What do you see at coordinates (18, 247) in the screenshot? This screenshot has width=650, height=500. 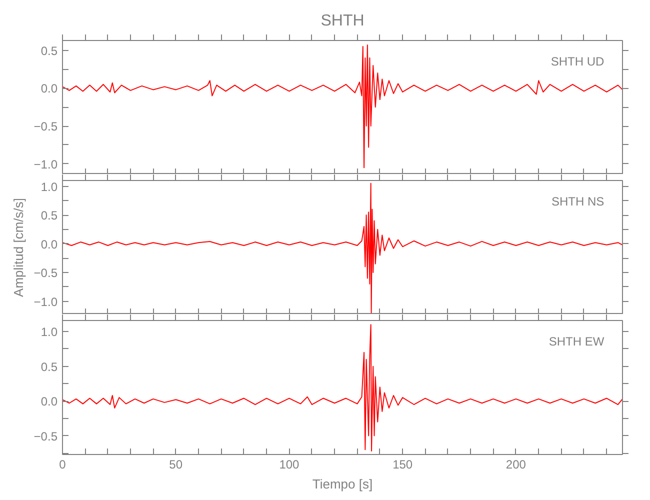 I see `y-axis-title: Amplitud [cm/s/s]` at bounding box center [18, 247].